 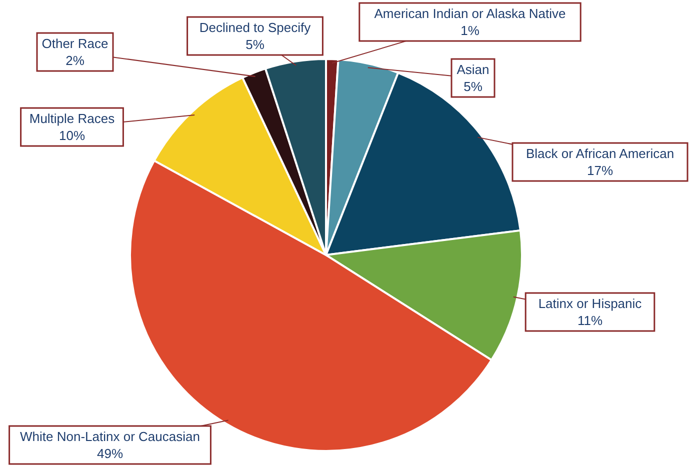 What do you see at coordinates (600, 153) in the screenshot?
I see `slice-label: Black or African American` at bounding box center [600, 153].